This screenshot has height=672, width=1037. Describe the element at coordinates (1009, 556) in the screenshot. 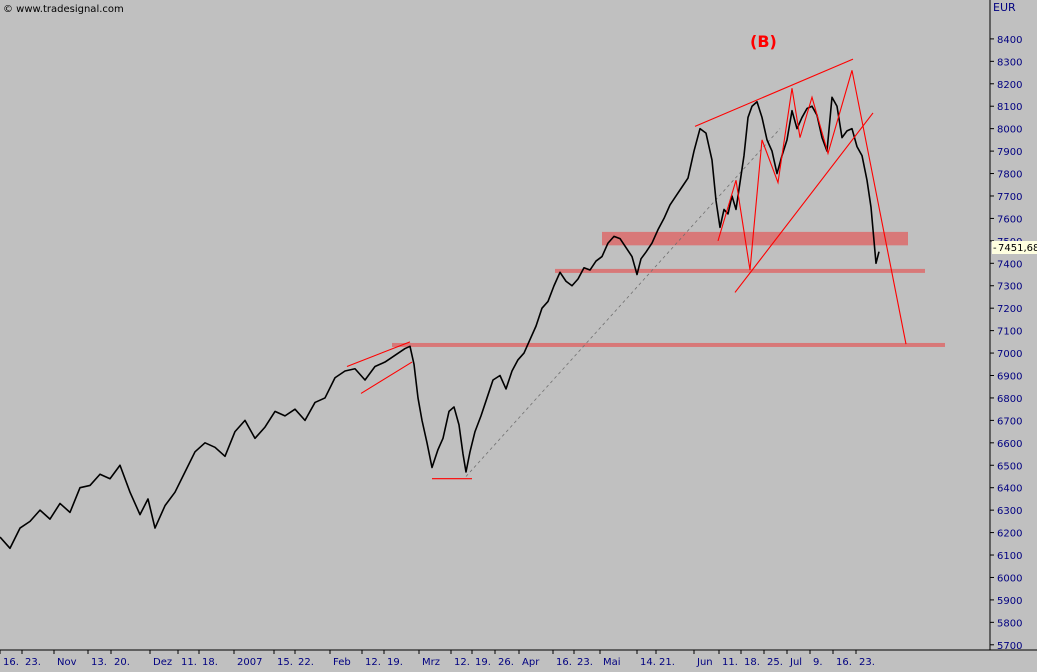

I see `y-tick-label-6100: 6100` at that location.